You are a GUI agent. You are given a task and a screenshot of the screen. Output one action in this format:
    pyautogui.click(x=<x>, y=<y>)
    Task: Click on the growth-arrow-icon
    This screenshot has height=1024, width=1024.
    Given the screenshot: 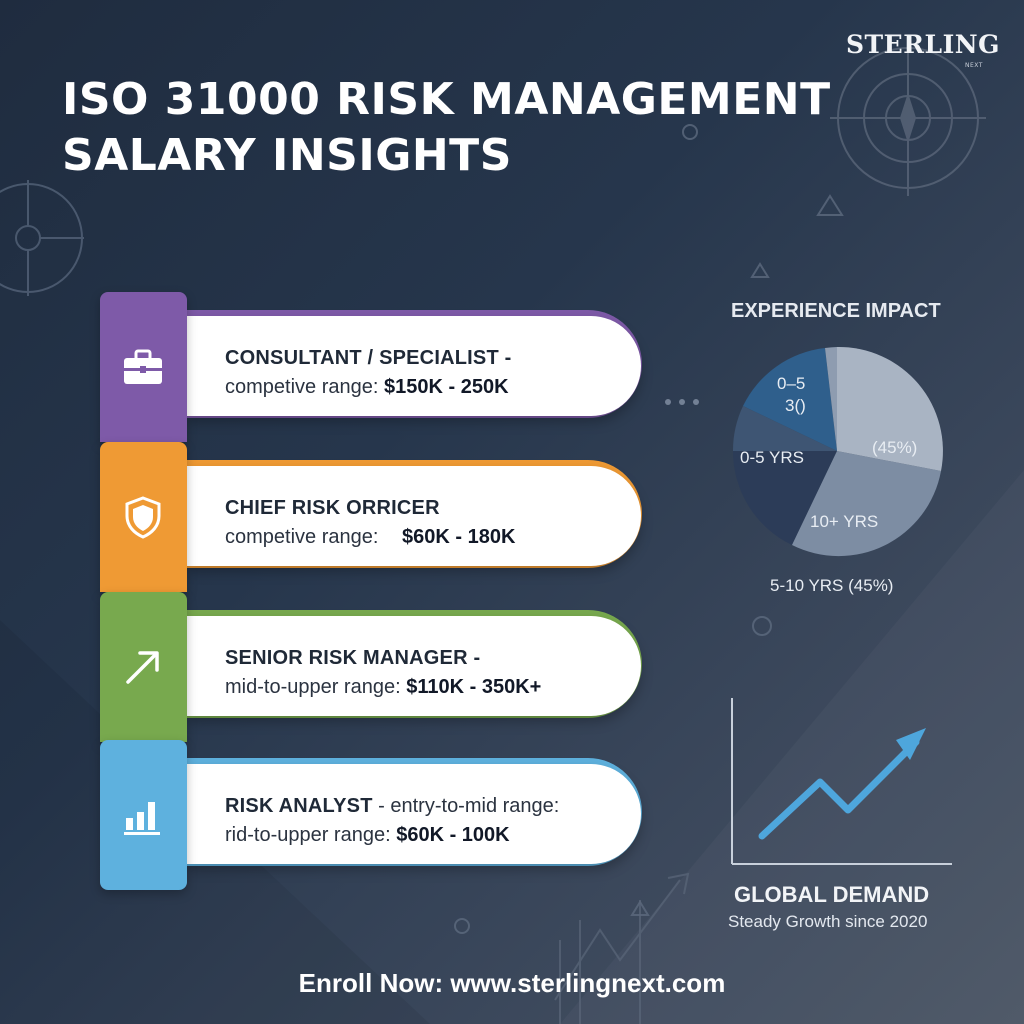 What is the action you would take?
    pyautogui.click(x=911, y=744)
    